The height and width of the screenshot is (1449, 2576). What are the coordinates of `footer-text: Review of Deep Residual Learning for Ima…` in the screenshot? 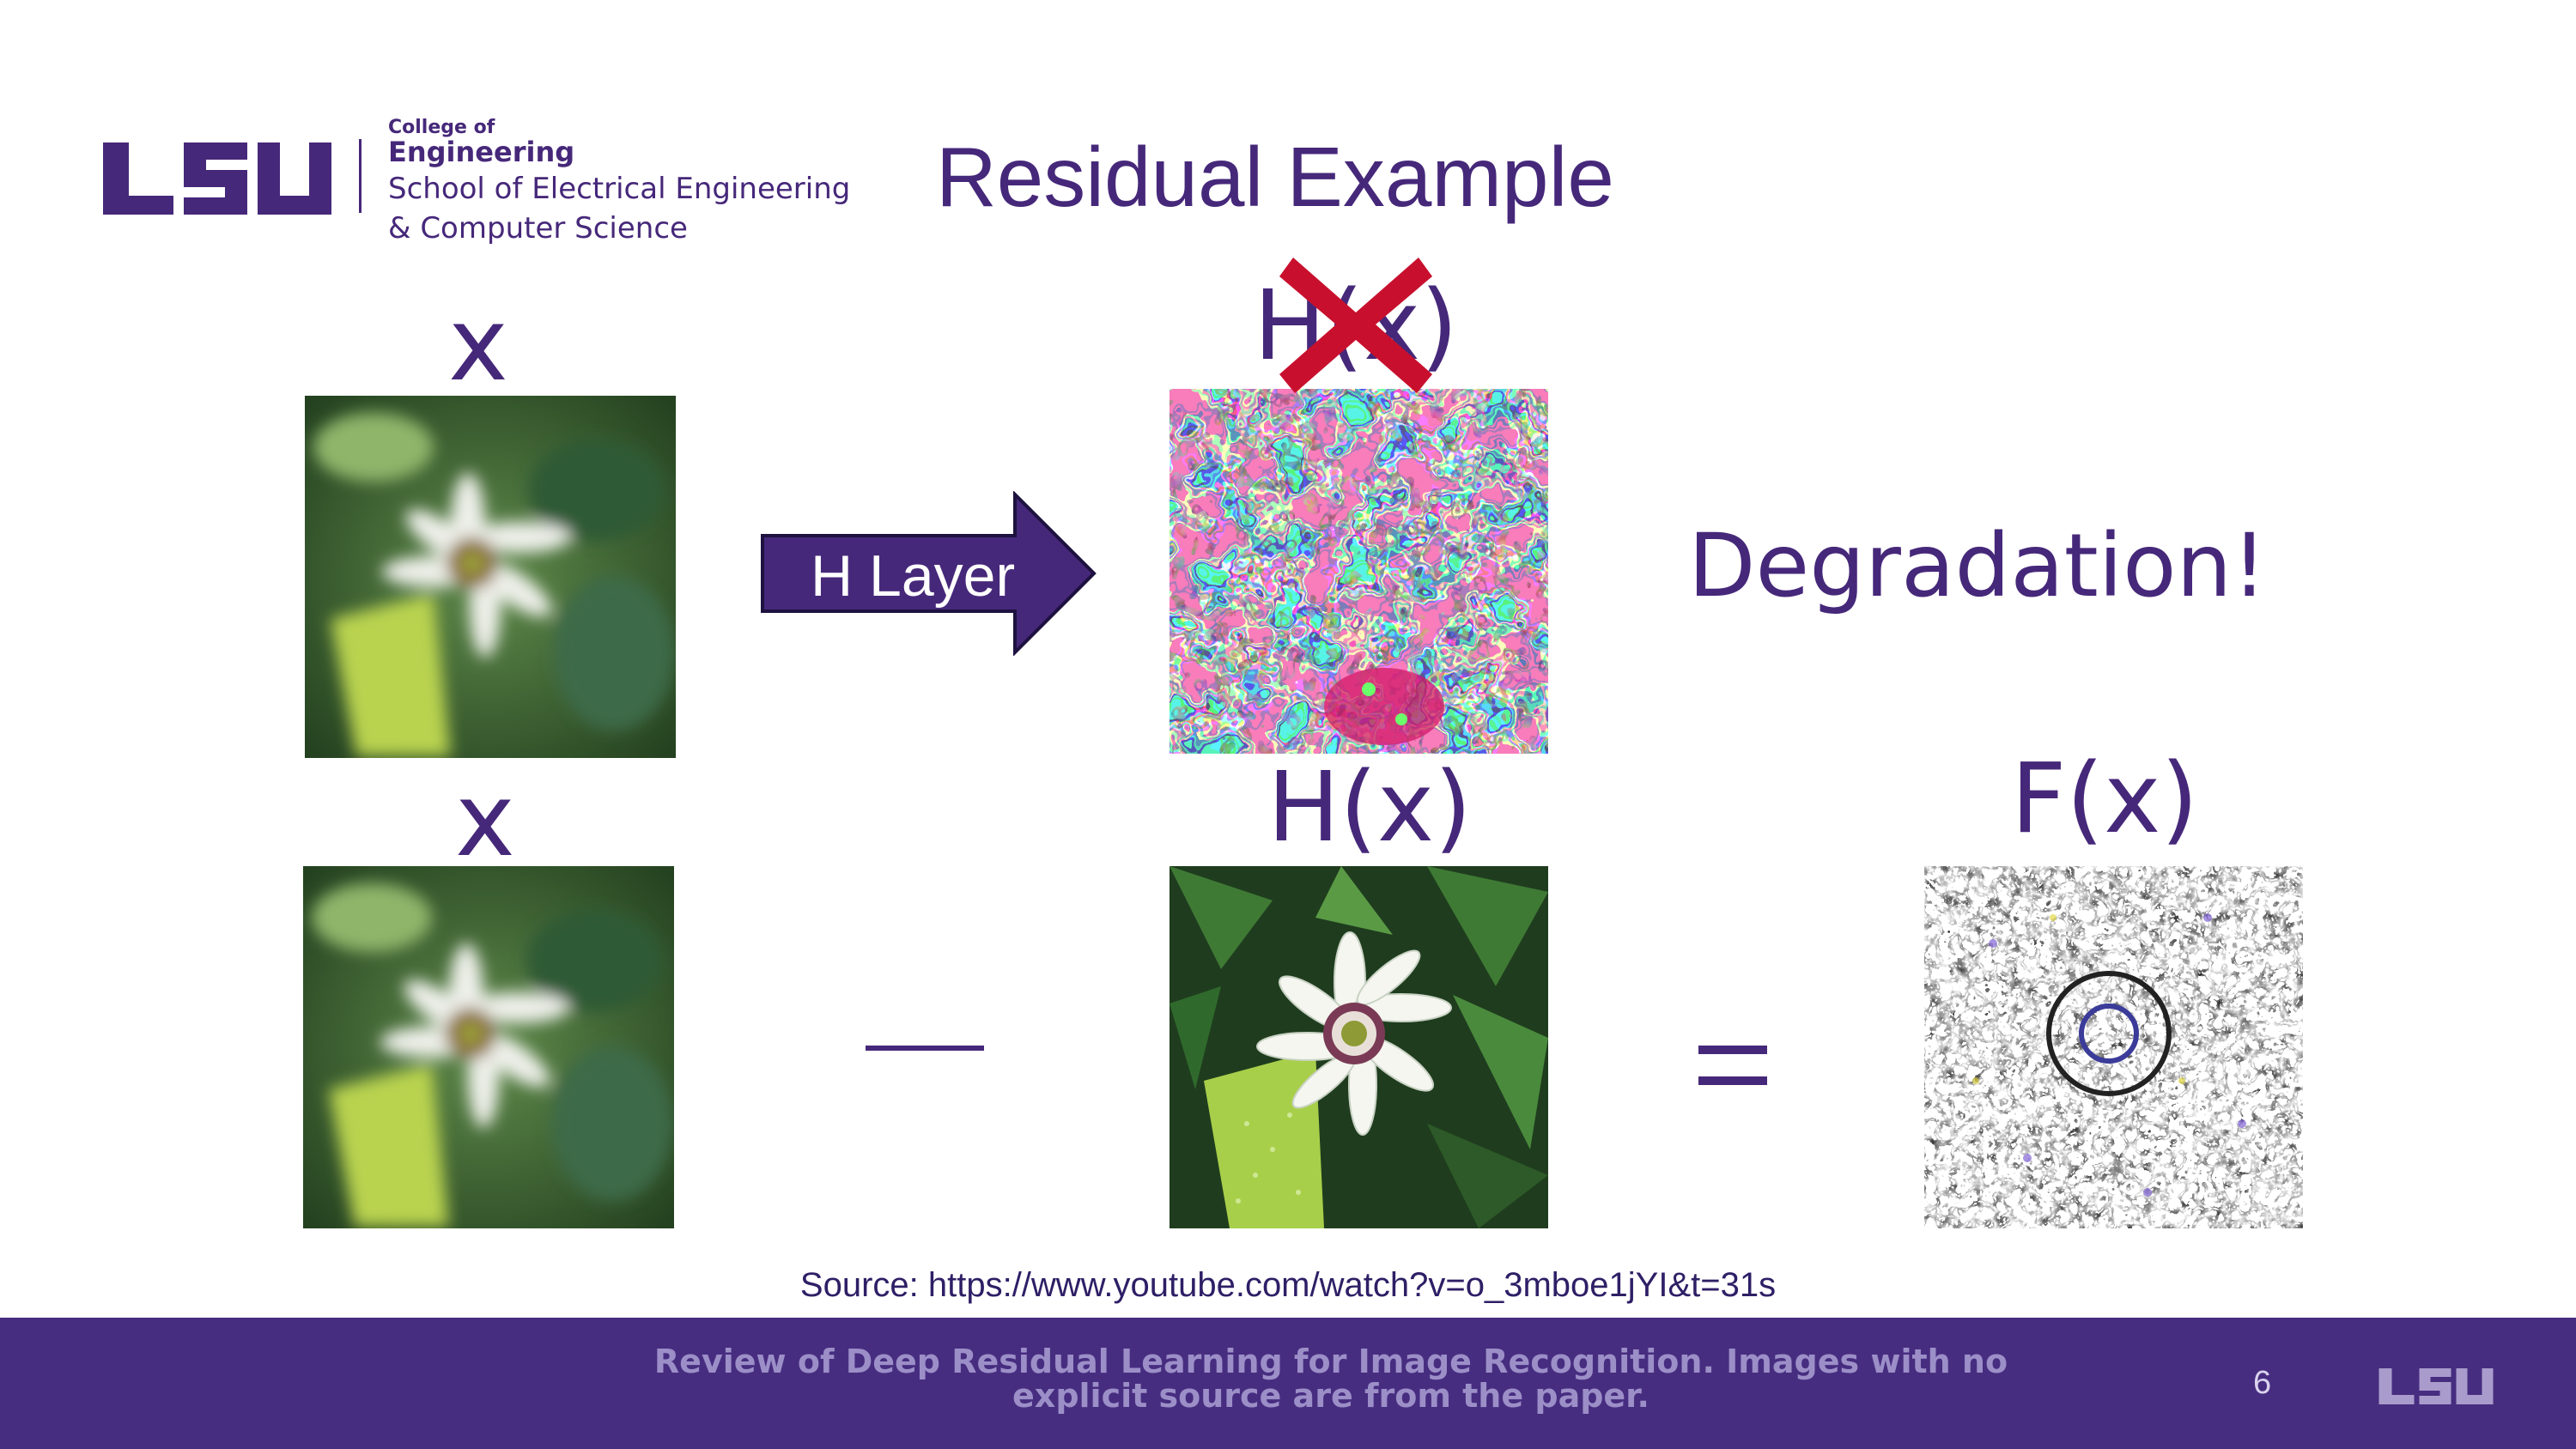 It's located at (1330, 1379).